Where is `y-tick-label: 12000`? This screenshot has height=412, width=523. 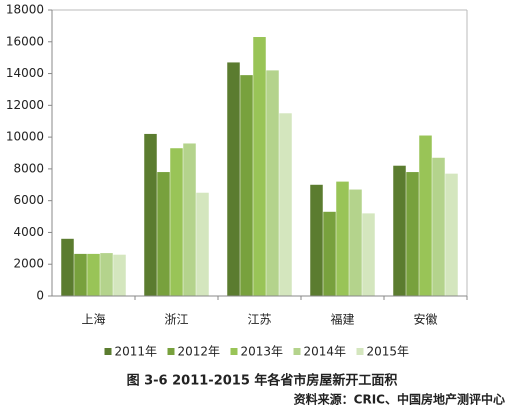
y-tick-label: 12000 is located at coordinates (25, 105).